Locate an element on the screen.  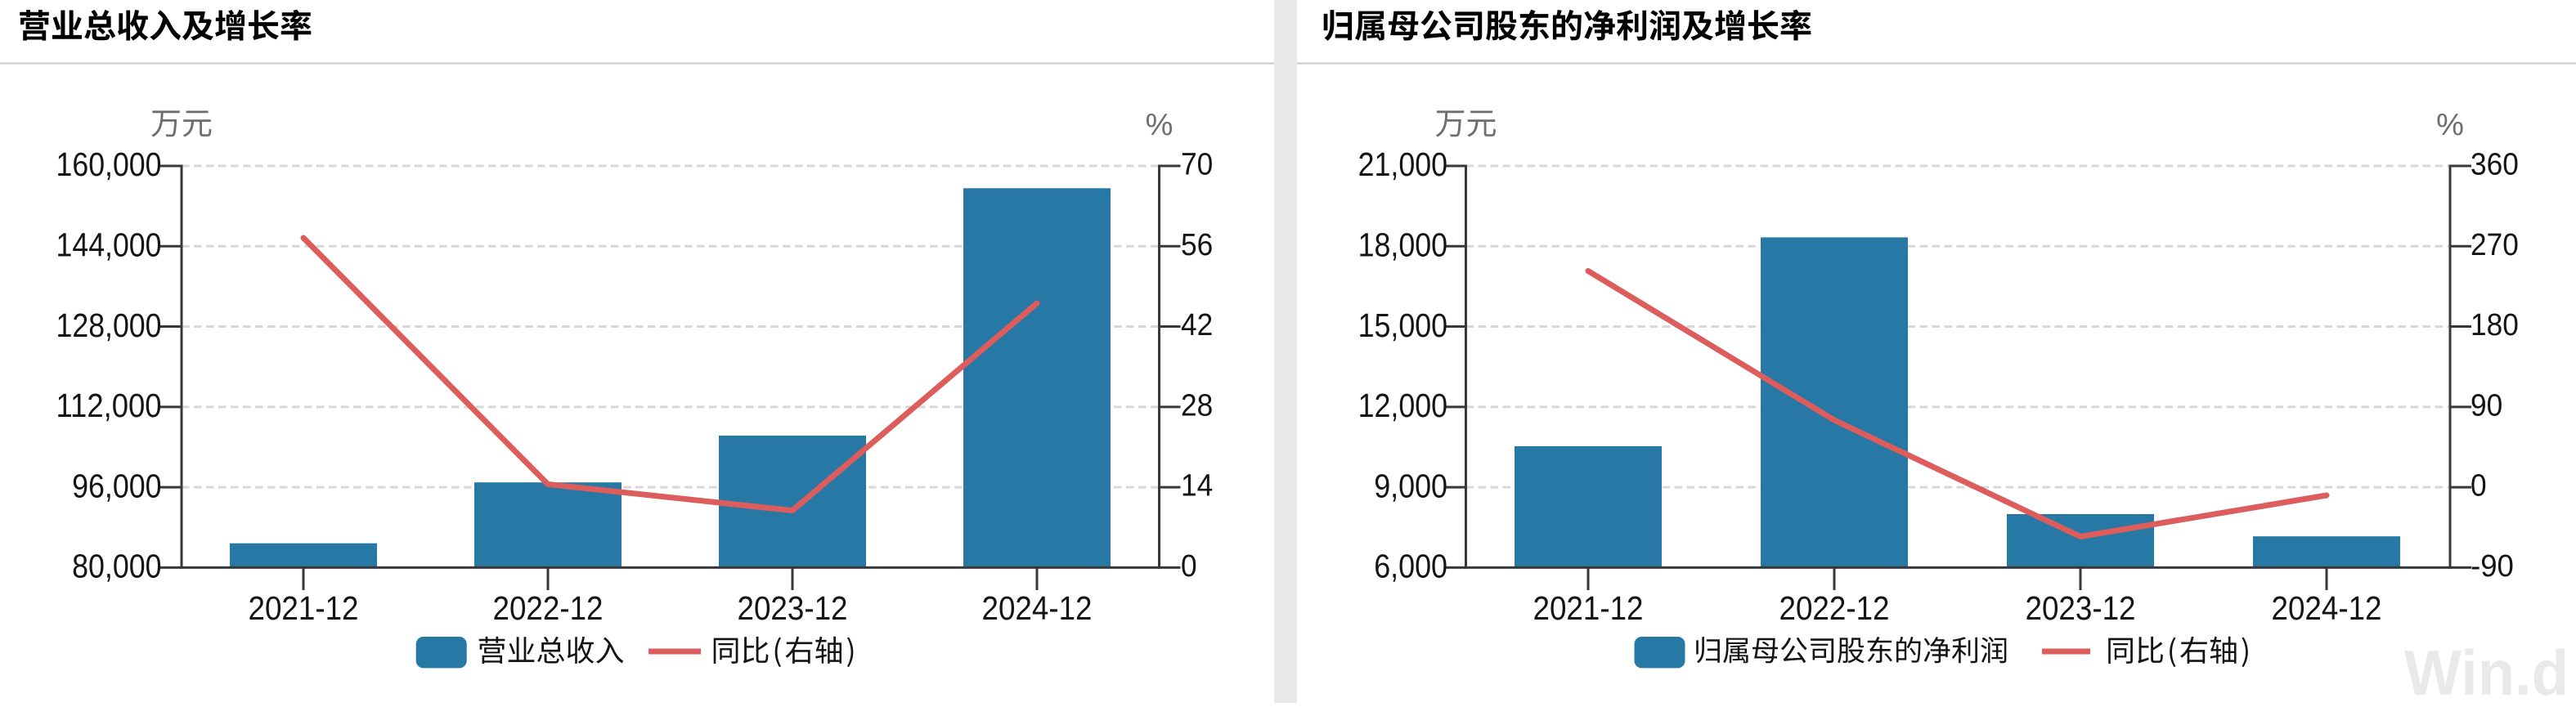
svg-text: 14 is located at coordinates (1197, 486).